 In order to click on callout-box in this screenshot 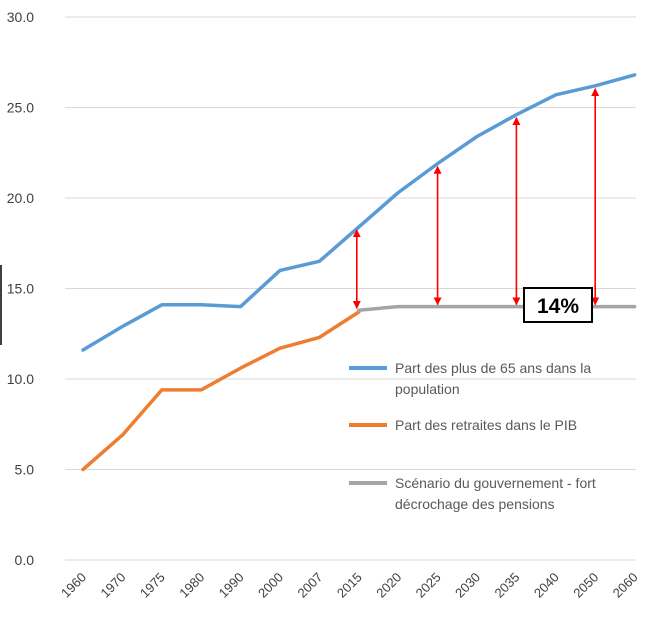, I will do `click(558, 305)`.